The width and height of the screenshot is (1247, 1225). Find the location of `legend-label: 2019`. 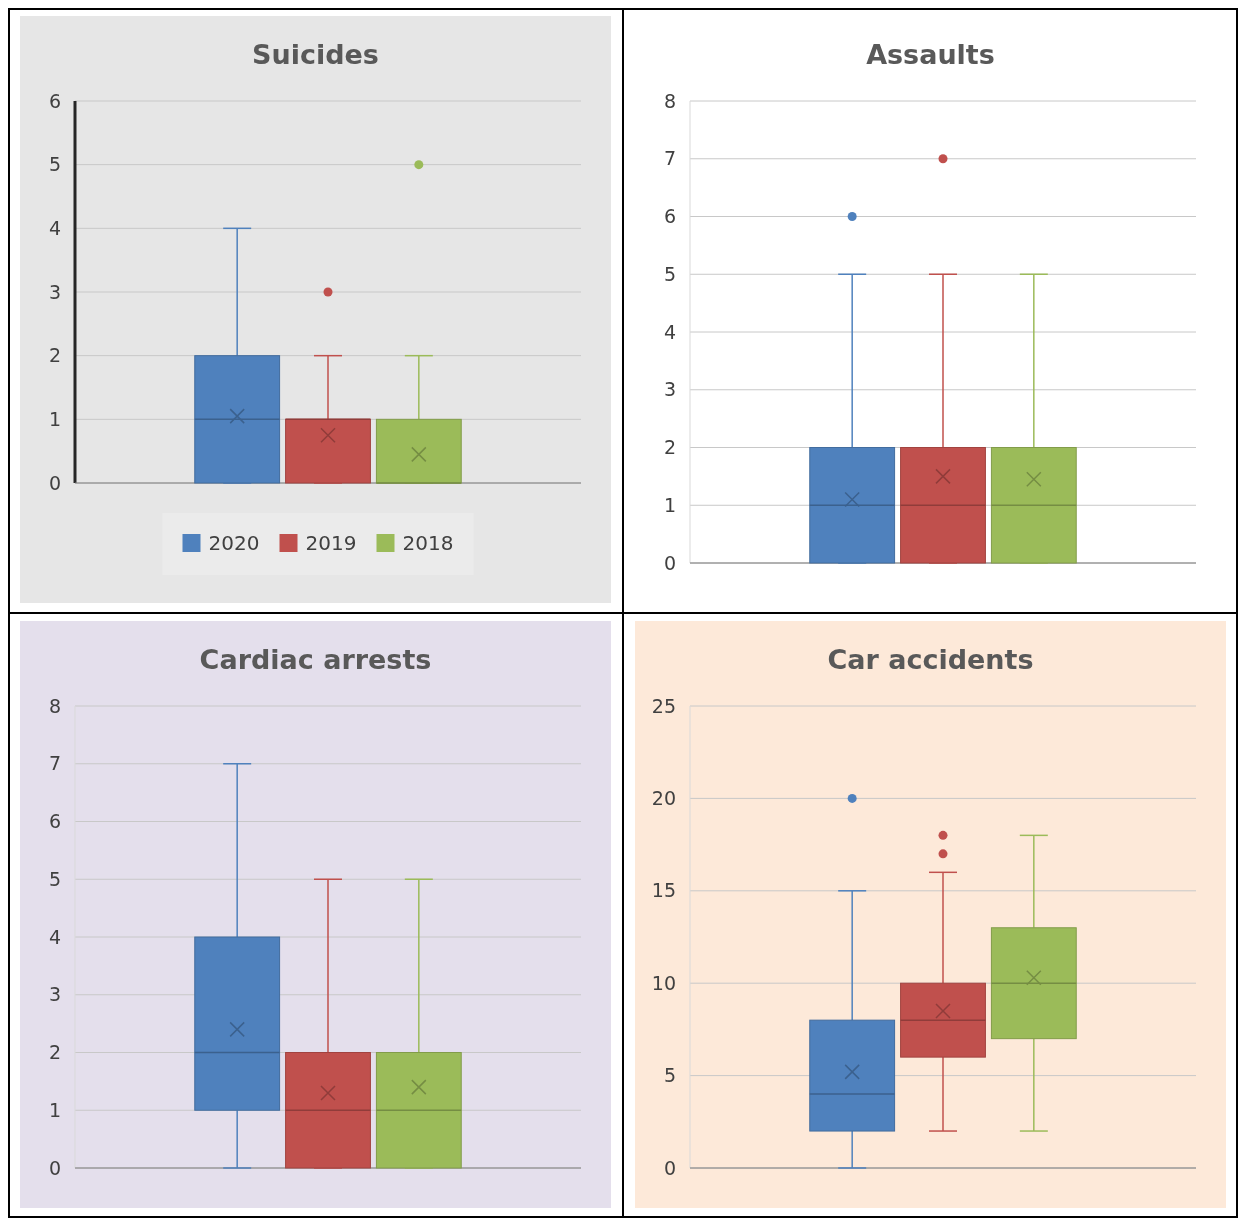

legend-label: 2019 is located at coordinates (331, 543).